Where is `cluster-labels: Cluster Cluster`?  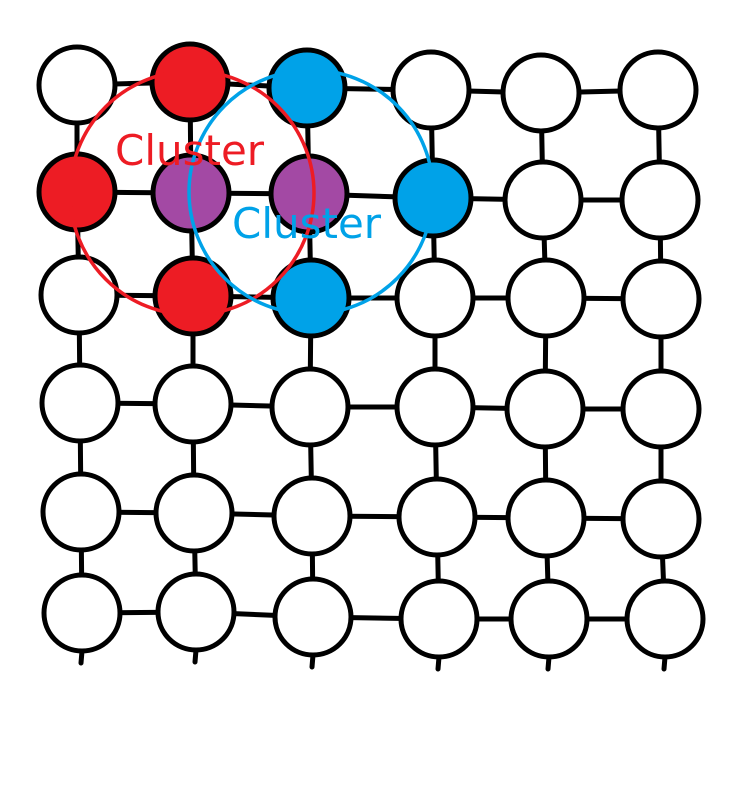
cluster-labels: Cluster Cluster is located at coordinates (248, 187).